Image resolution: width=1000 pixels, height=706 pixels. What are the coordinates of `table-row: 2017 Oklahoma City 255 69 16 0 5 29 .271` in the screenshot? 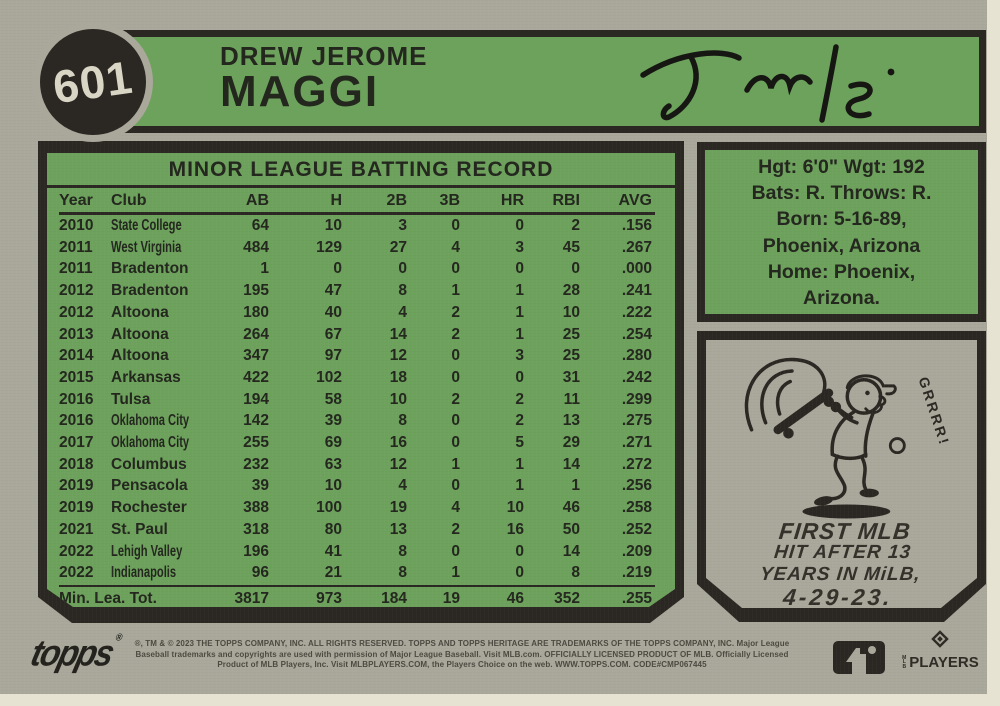 It's located at (357, 443).